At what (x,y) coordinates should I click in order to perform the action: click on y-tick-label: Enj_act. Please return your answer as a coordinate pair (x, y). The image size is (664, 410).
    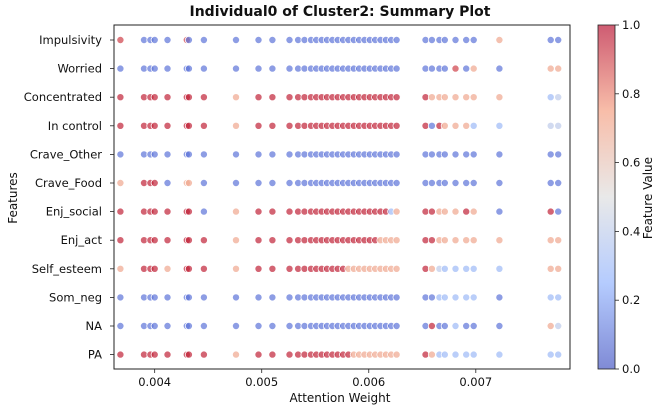
    Looking at the image, I should click on (82, 240).